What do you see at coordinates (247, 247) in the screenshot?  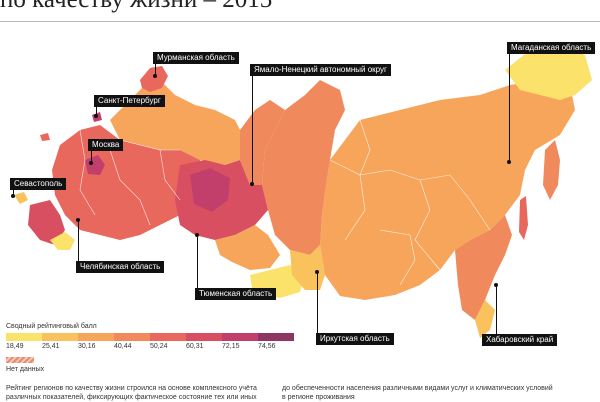 I see `region-south-siberia` at bounding box center [247, 247].